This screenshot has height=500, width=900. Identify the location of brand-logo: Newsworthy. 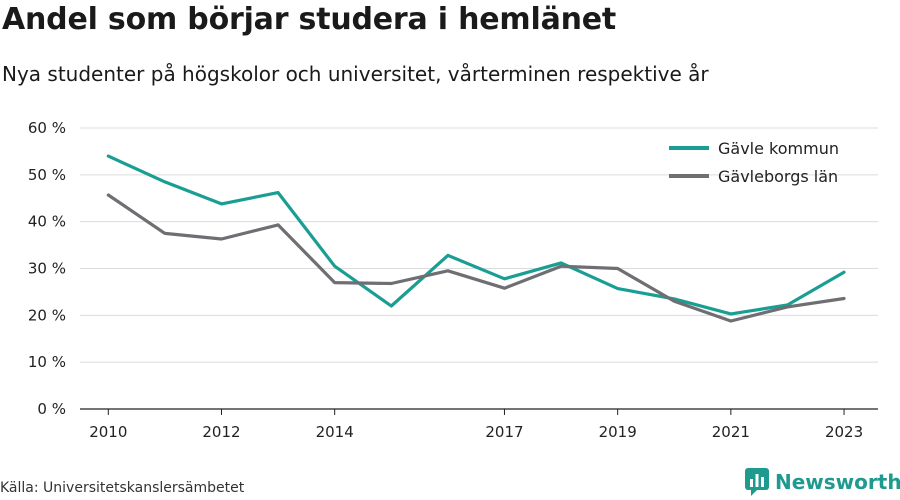
(822, 482).